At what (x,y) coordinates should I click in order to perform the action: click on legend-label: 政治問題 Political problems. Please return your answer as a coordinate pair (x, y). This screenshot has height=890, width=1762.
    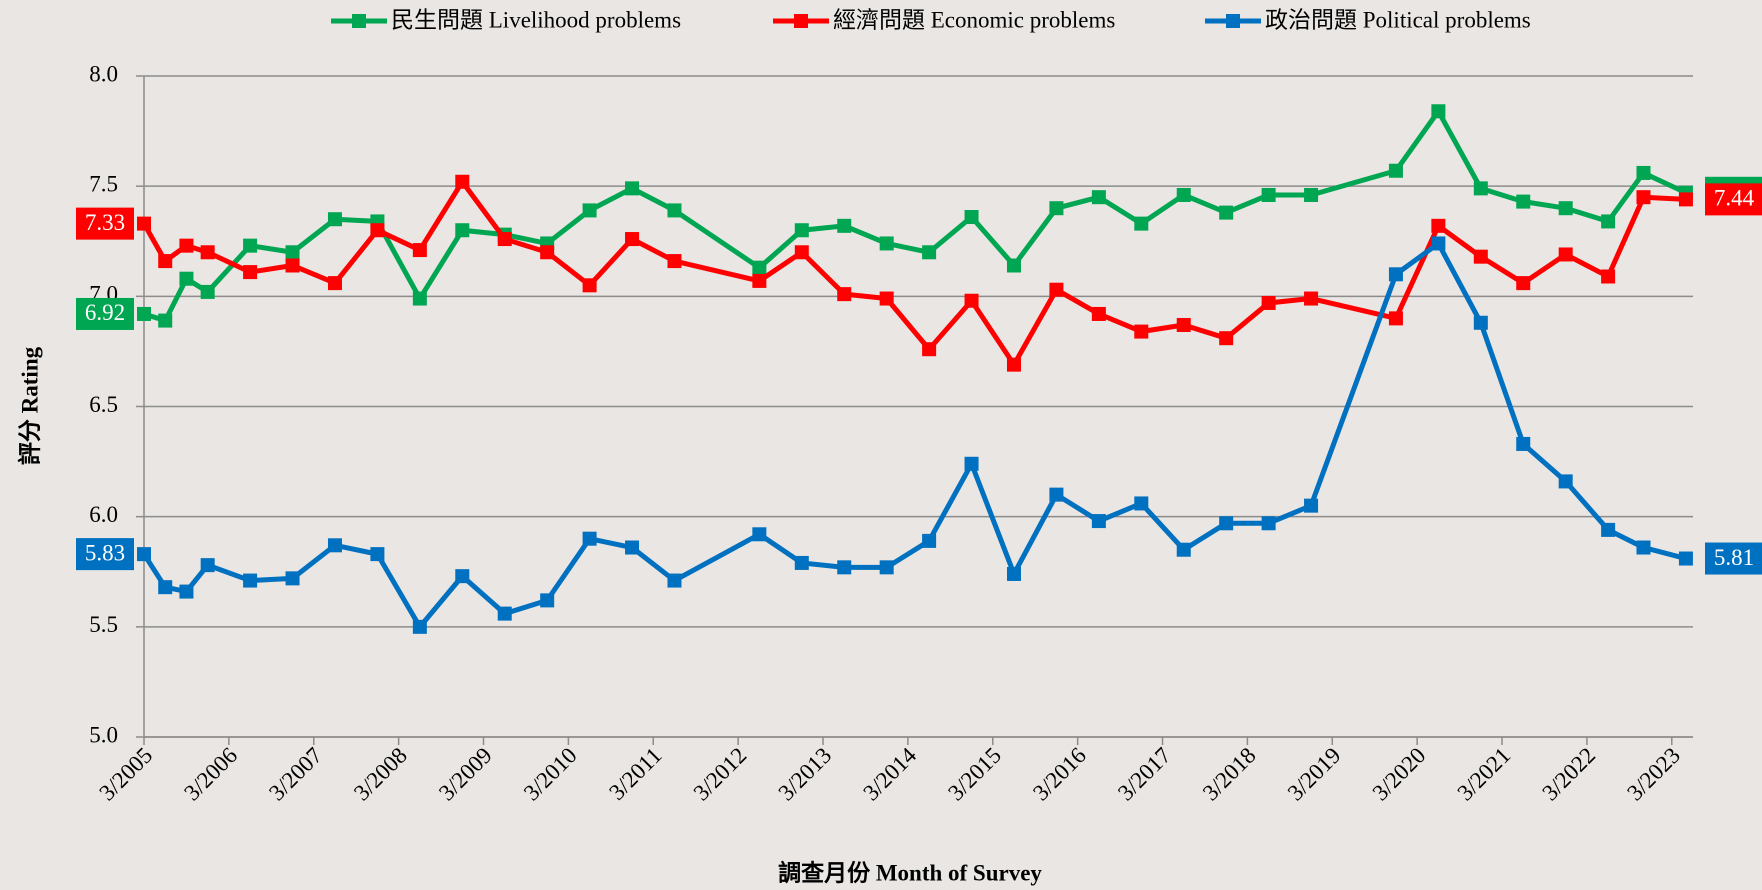
    Looking at the image, I should click on (1398, 19).